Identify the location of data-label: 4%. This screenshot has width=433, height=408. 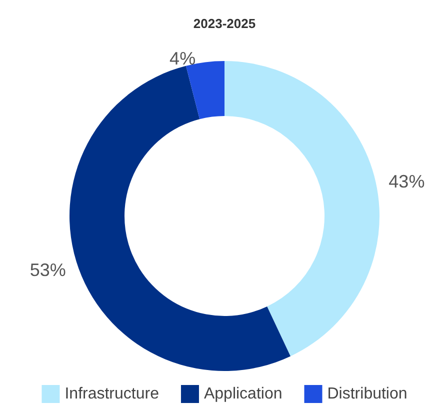
(183, 58).